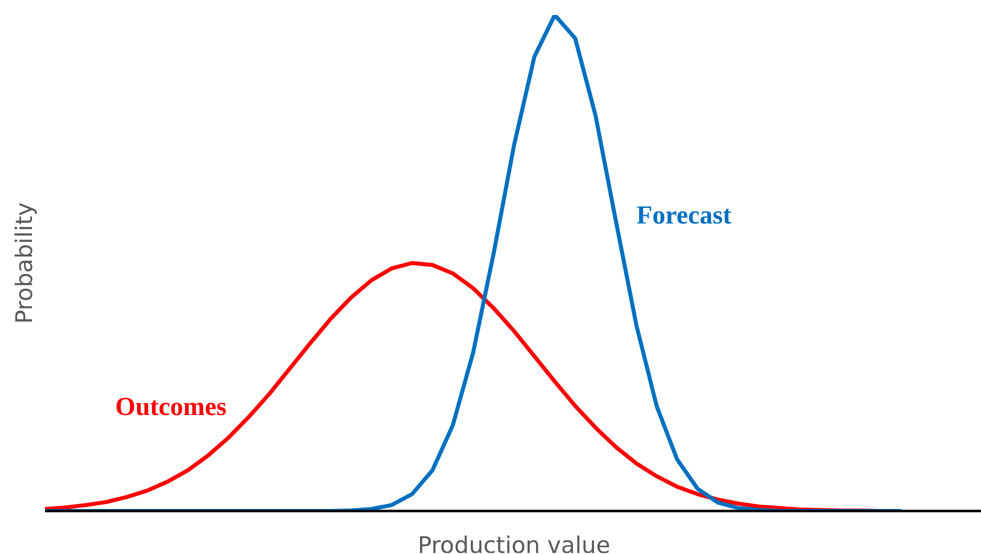 The height and width of the screenshot is (554, 981). I want to click on x-axis-title: Production value, so click(514, 543).